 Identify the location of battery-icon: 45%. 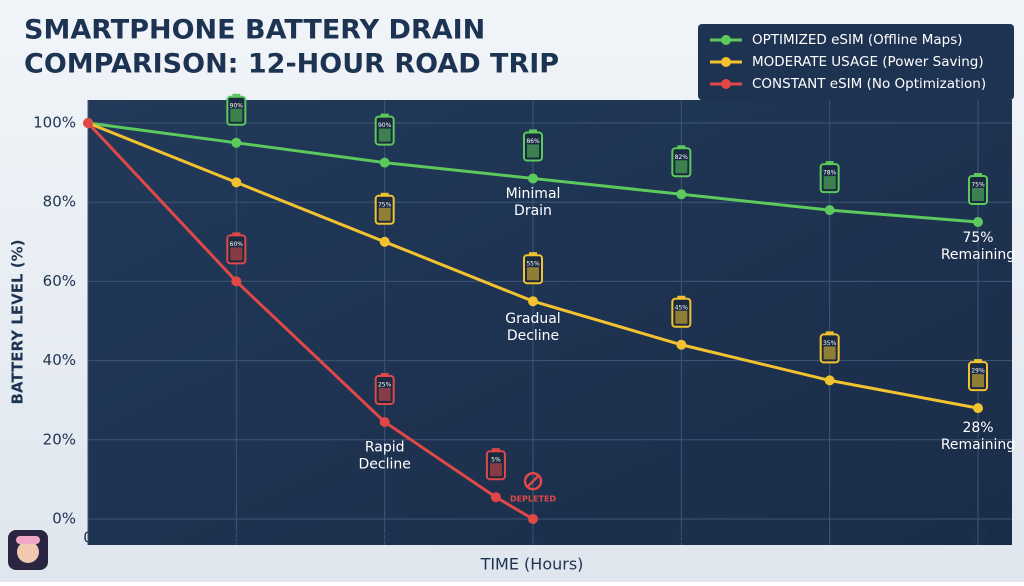
(681, 311).